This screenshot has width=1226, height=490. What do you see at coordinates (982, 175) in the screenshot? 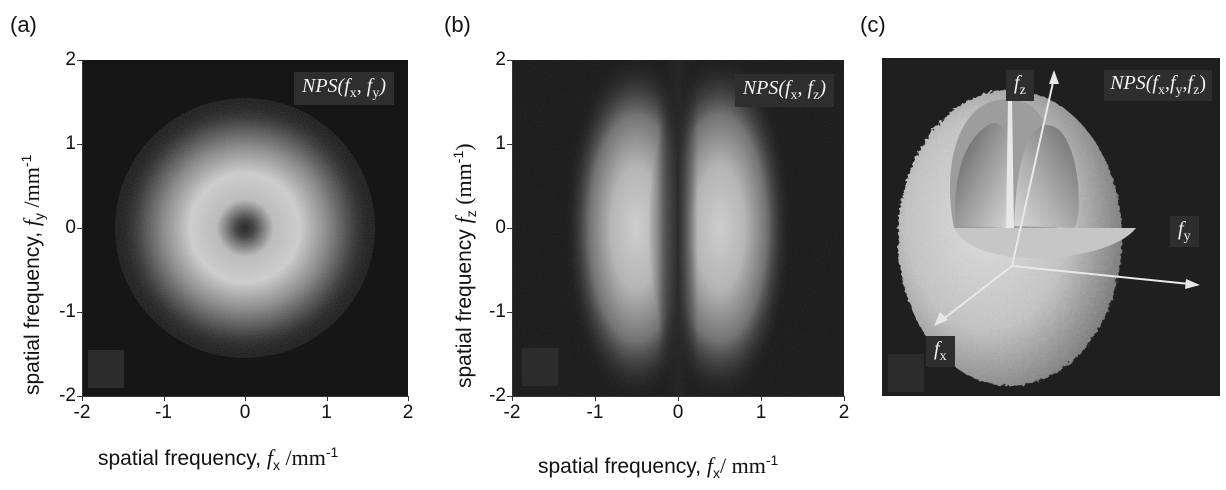
I see `inner-lobe-left` at bounding box center [982, 175].